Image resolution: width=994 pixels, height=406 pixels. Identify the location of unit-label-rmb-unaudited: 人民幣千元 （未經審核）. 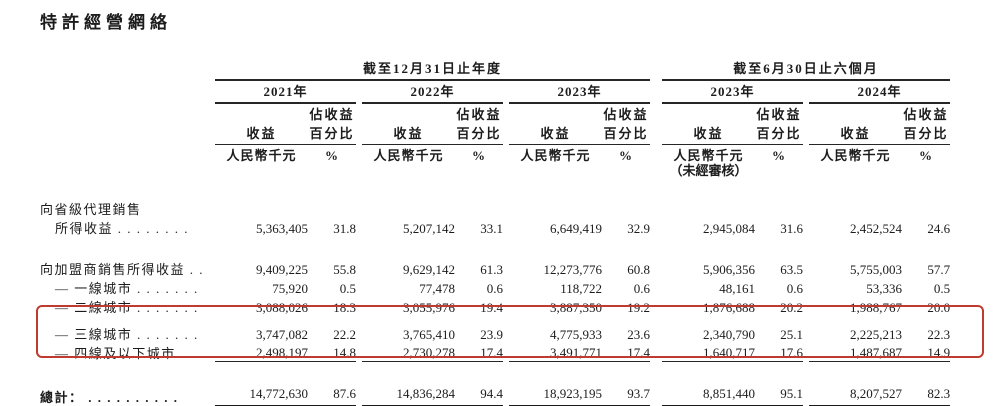
(708, 162).